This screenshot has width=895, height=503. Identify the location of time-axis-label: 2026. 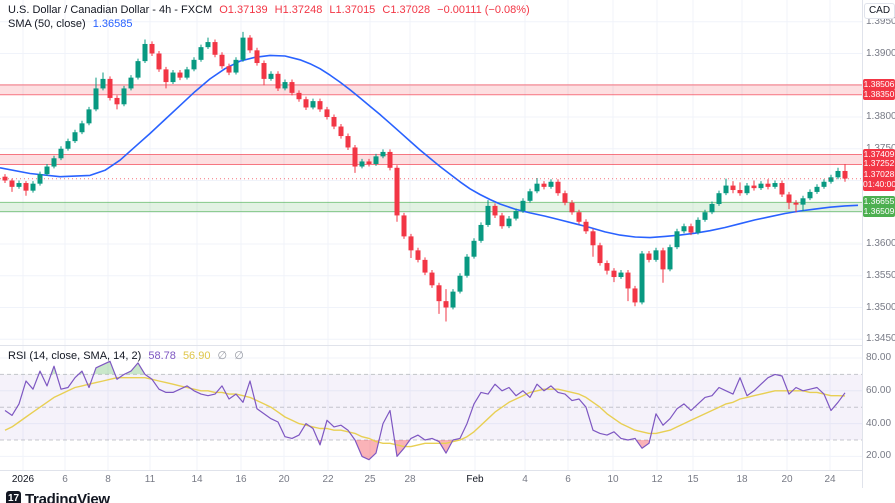
(23, 479).